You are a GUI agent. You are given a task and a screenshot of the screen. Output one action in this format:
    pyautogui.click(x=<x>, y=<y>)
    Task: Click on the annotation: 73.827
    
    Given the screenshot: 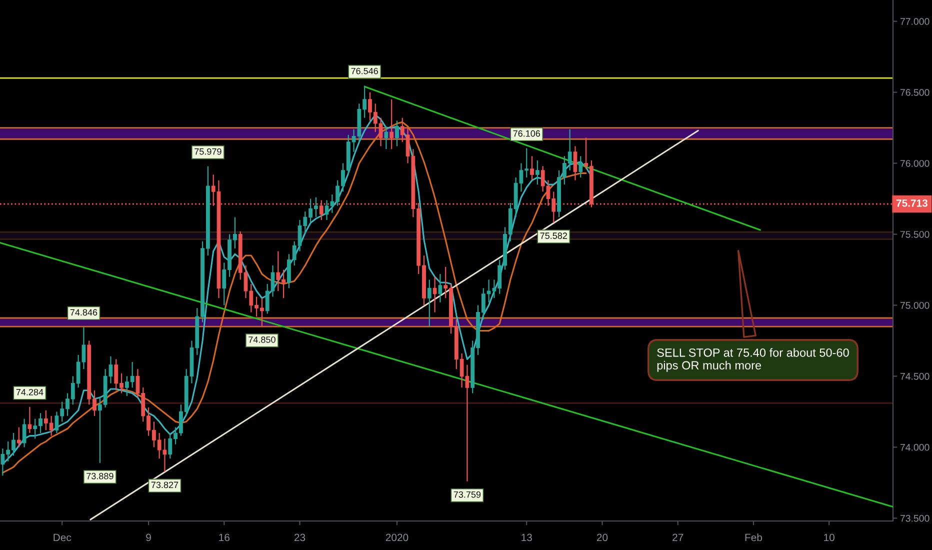 What is the action you would take?
    pyautogui.click(x=164, y=485)
    